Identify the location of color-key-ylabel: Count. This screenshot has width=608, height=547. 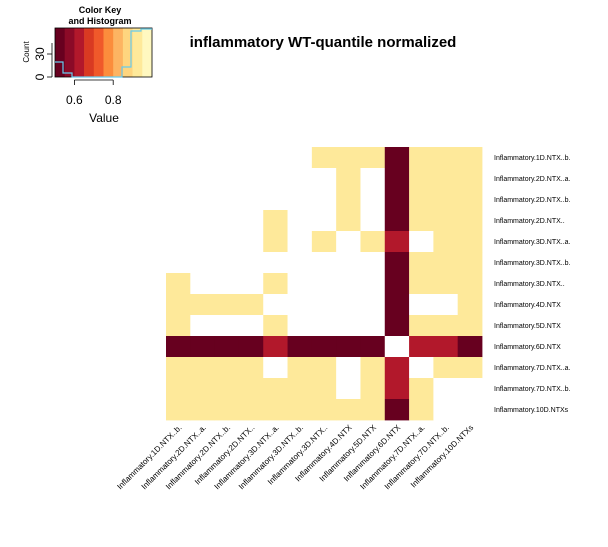
(26, 52).